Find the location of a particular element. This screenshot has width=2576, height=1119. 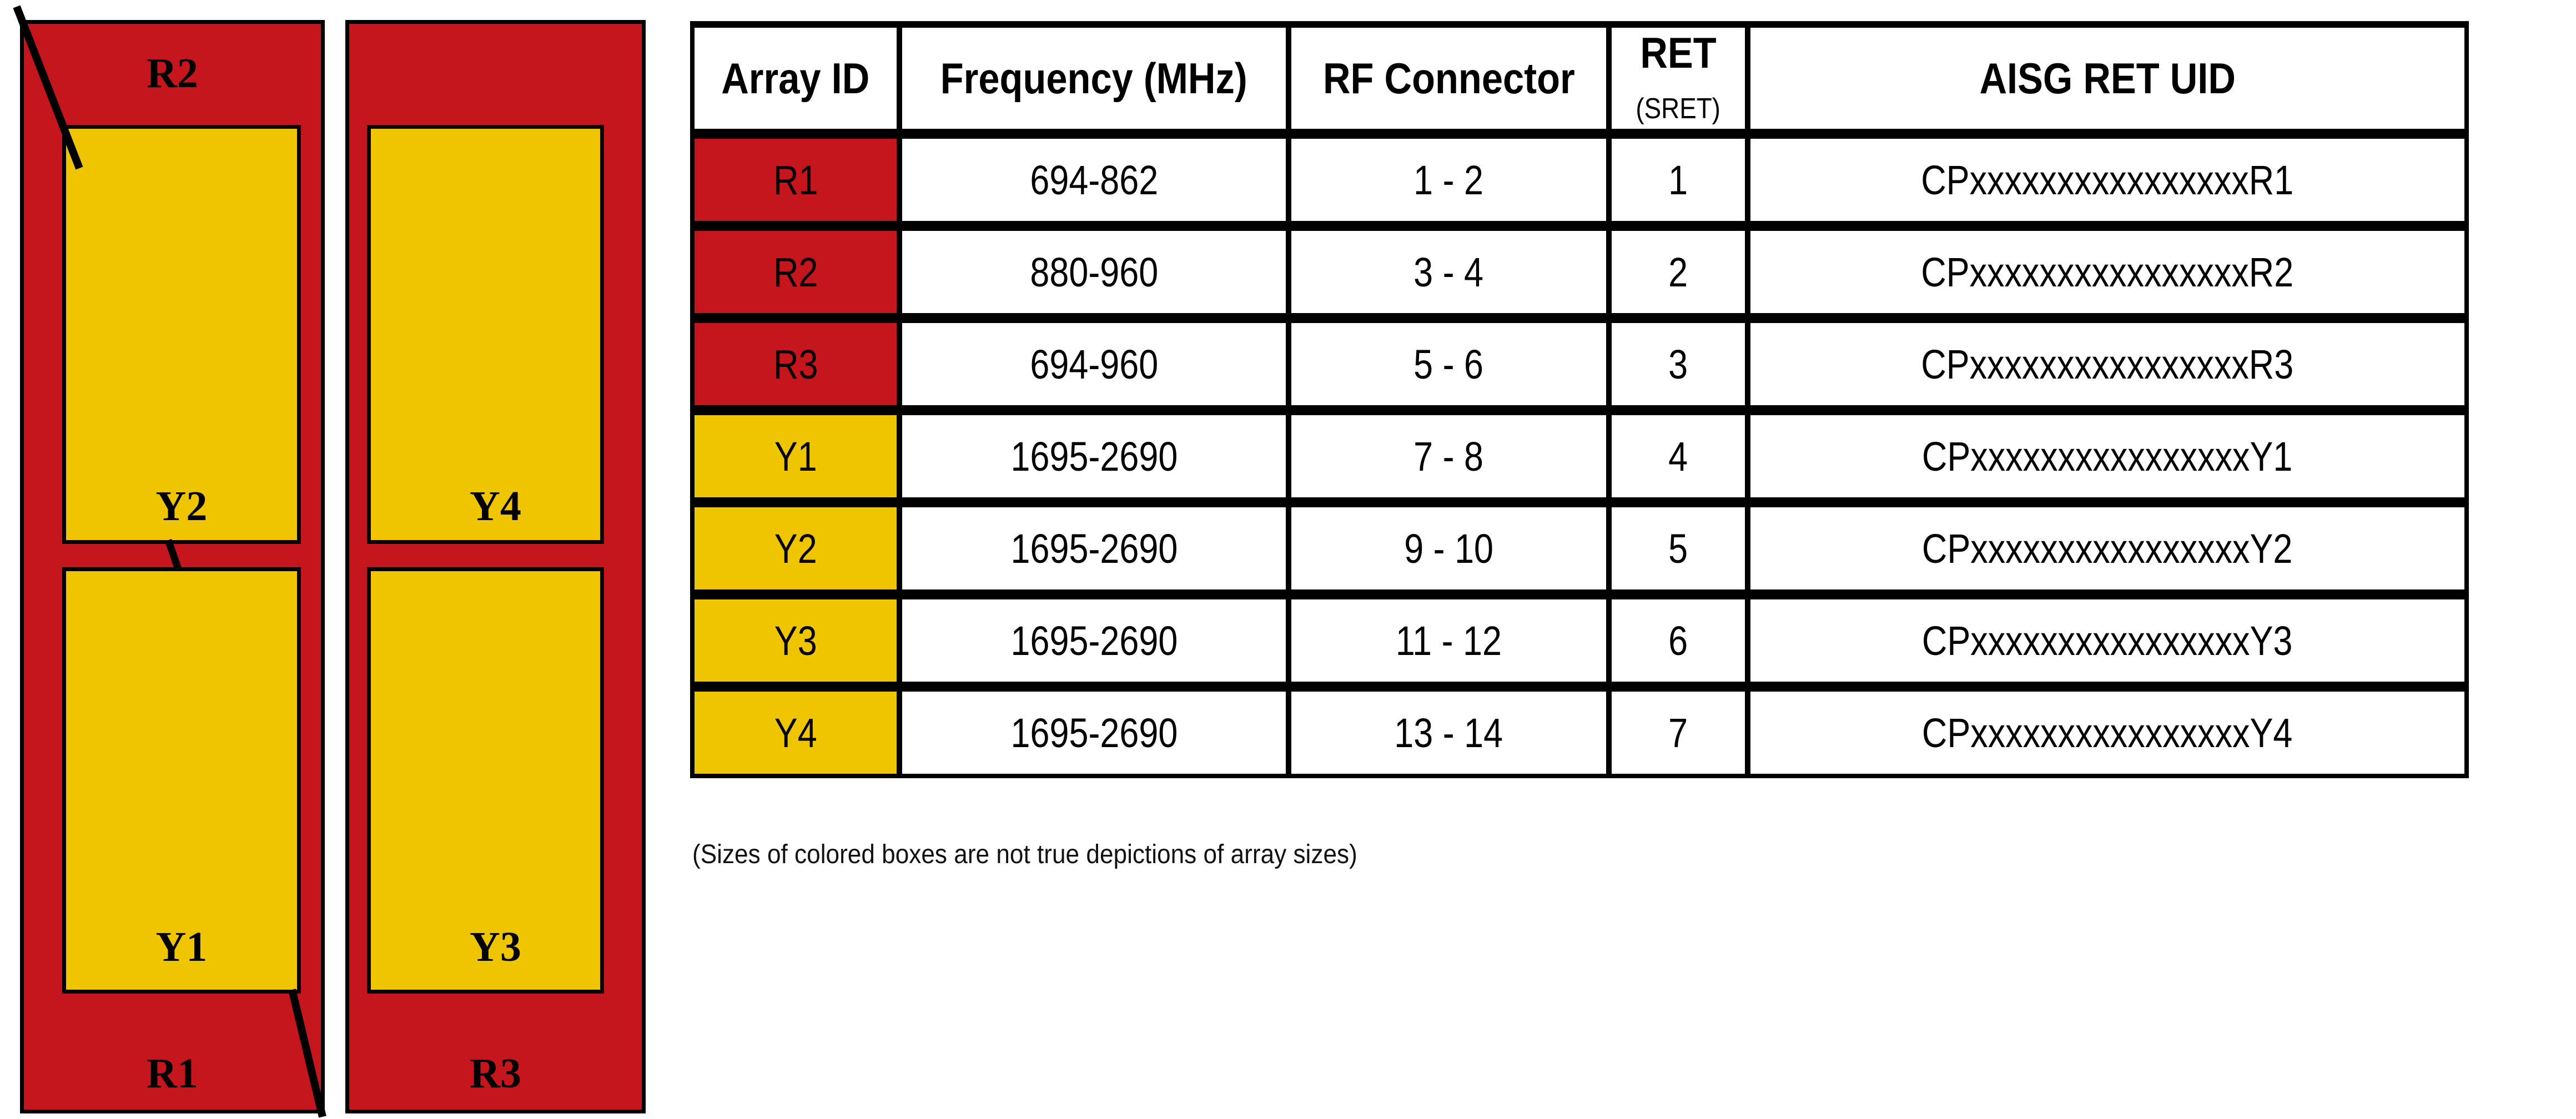

table-row-r3: R3 694-960 5 - 6 3 CPxxxxxxxxxxxxxxxxR3 is located at coordinates (1579, 364).